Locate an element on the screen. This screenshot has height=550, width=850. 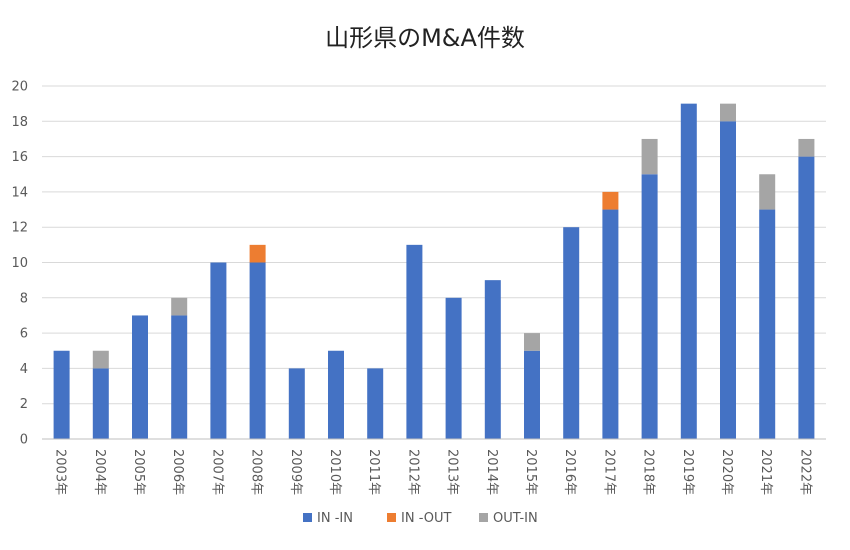
x-tick-label: 2008年 is located at coordinates (256, 472).